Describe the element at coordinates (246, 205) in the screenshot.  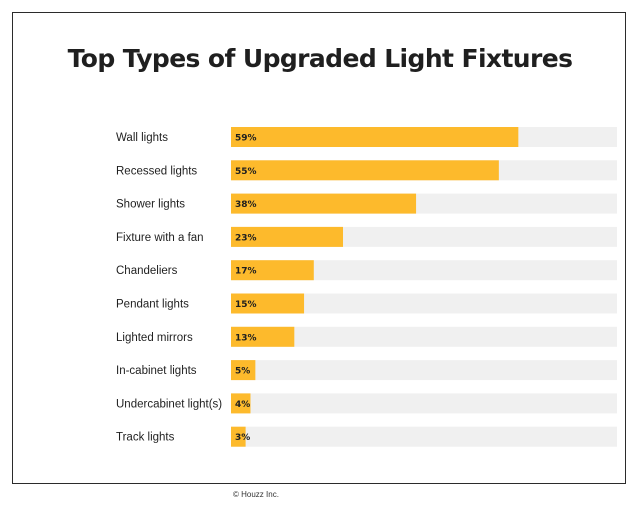
I see `value-label: 38%` at that location.